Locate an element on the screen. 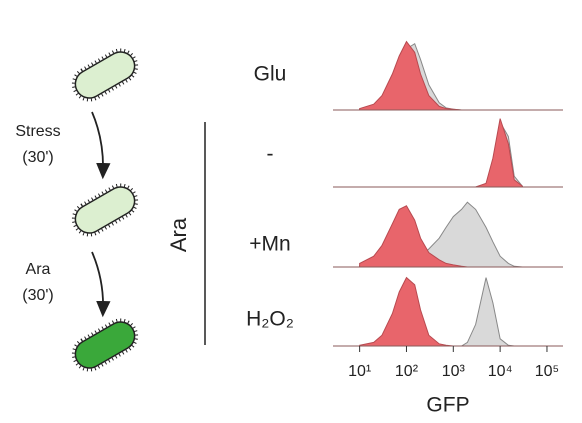 This screenshot has width=582, height=423. group-label: Ara is located at coordinates (178, 234).